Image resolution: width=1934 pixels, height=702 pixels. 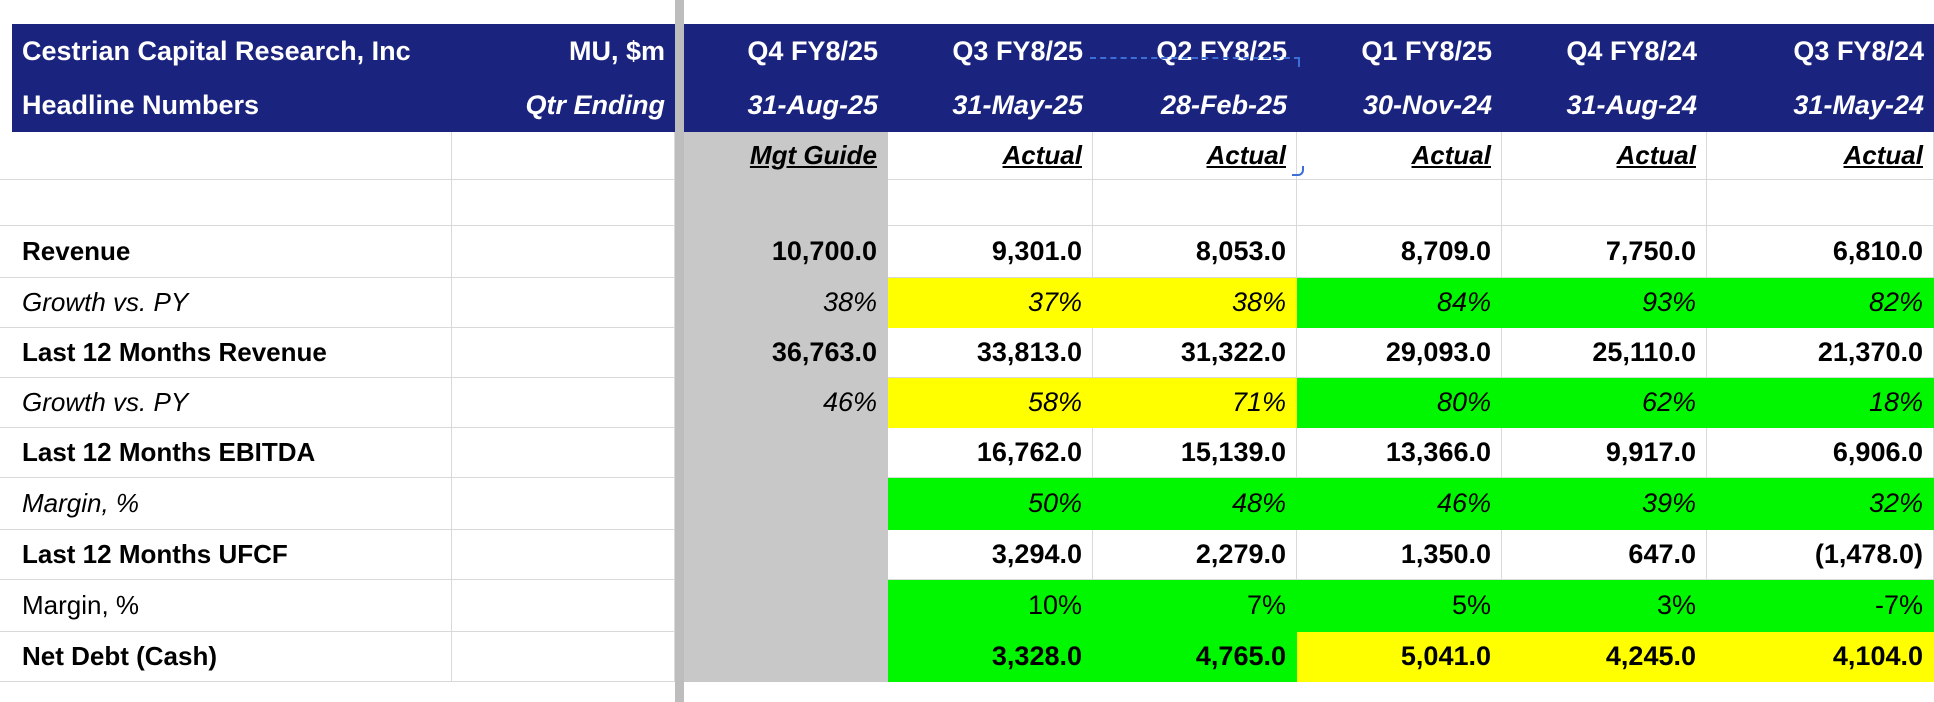 I want to click on data-cell: -7%, so click(x=1820, y=606).